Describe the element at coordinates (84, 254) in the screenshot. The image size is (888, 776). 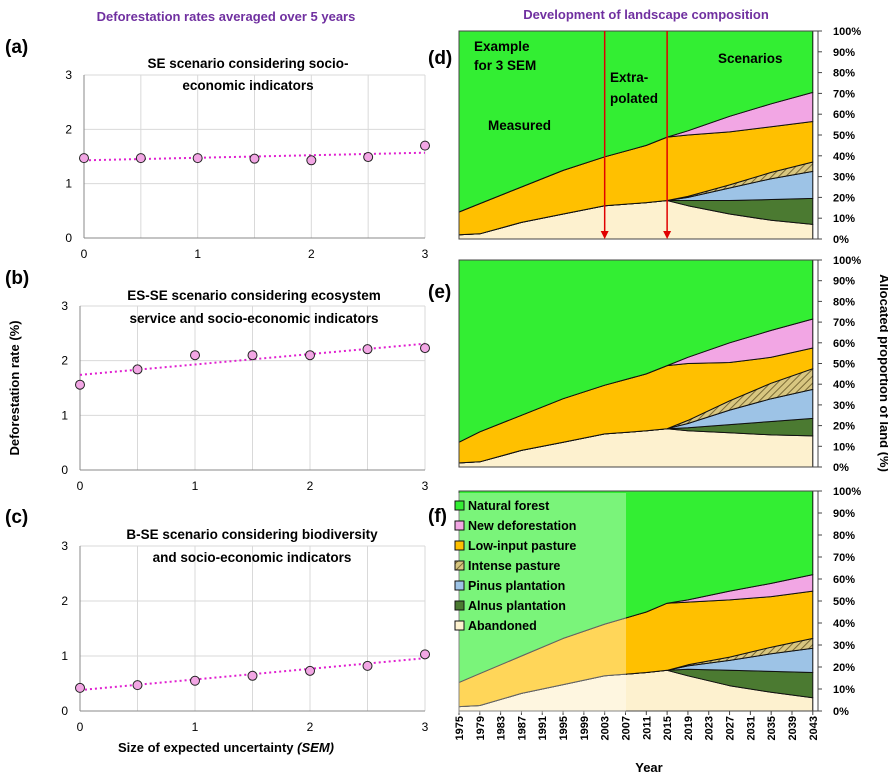
I see `x-tick-label: 0` at that location.